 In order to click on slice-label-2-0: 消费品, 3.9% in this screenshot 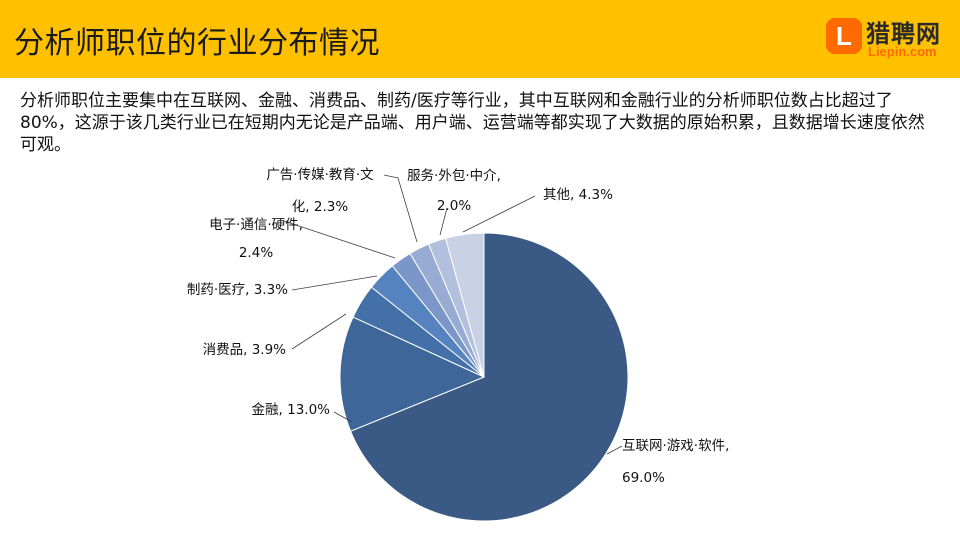, I will do `click(245, 350)`.